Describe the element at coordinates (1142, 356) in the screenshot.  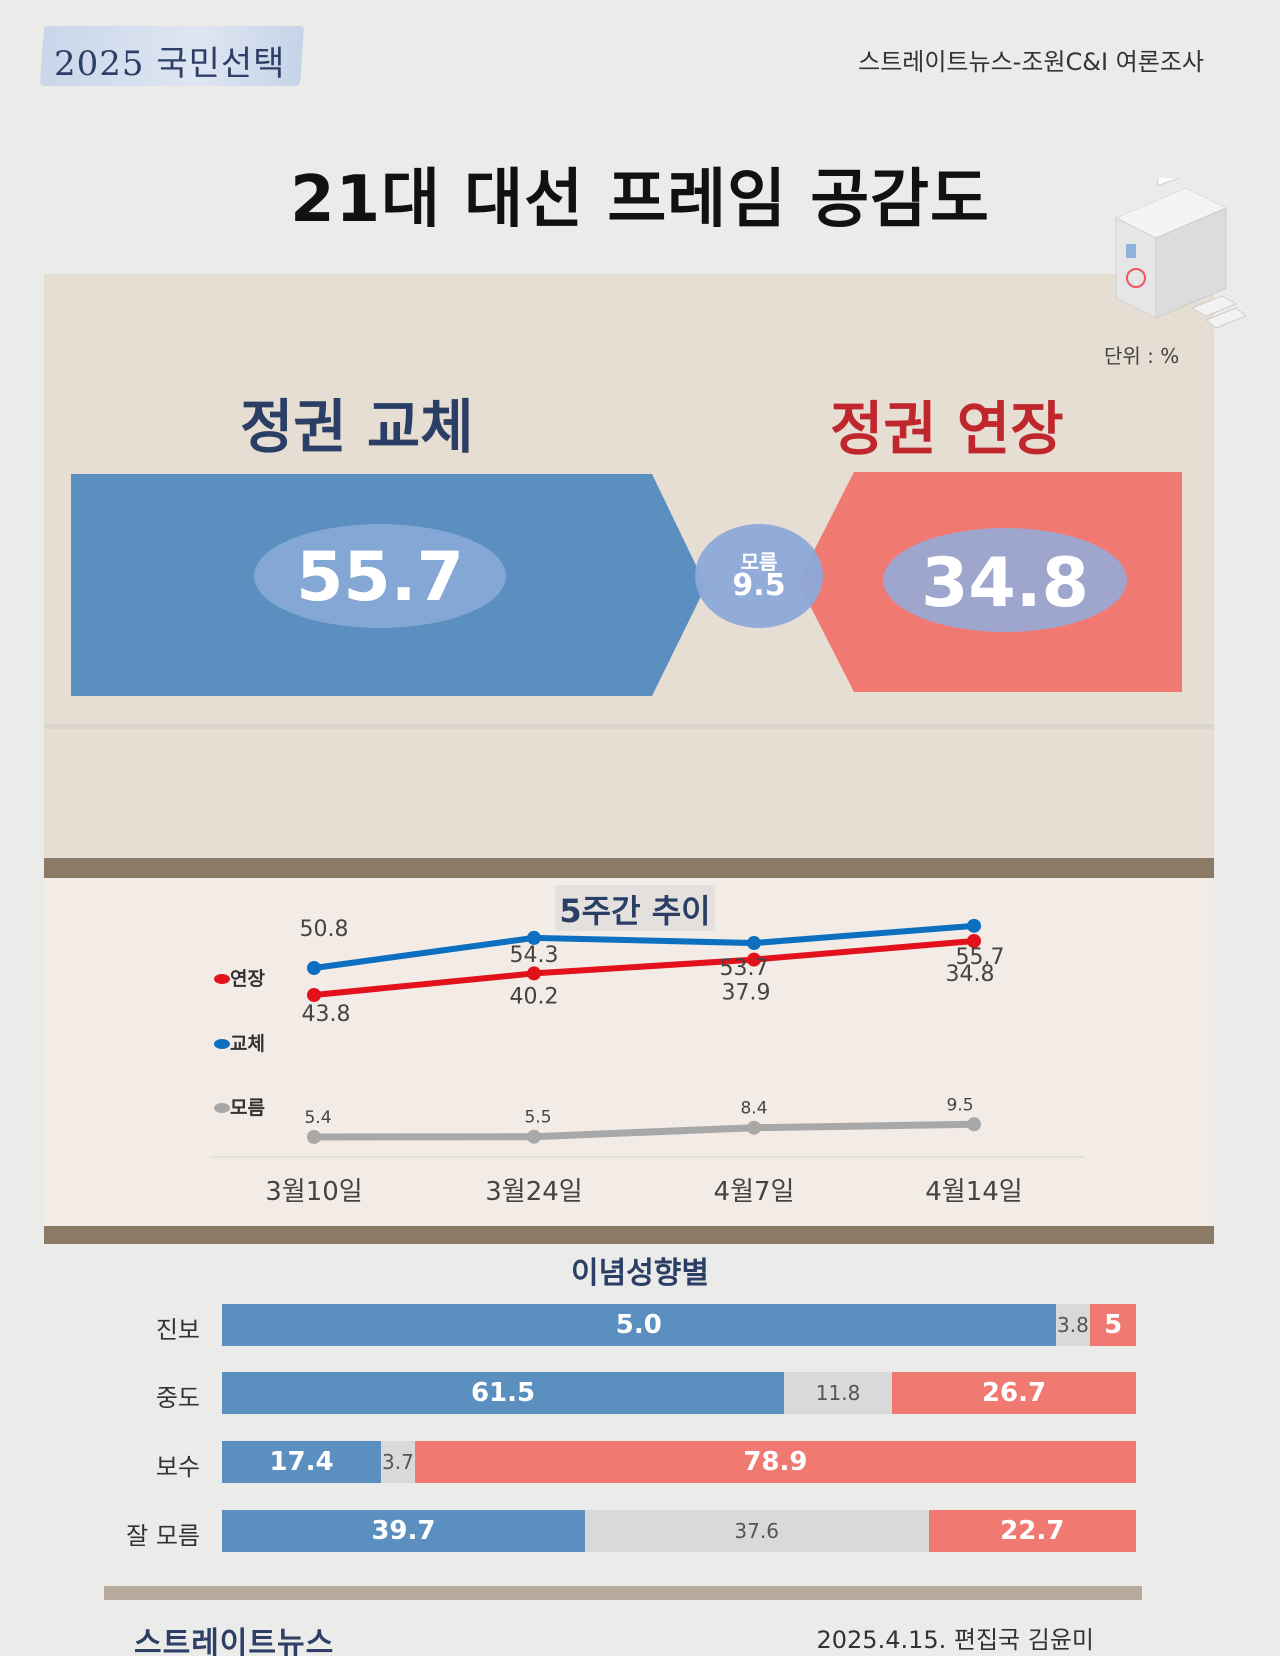
I see `unit-label: 단위 : %` at that location.